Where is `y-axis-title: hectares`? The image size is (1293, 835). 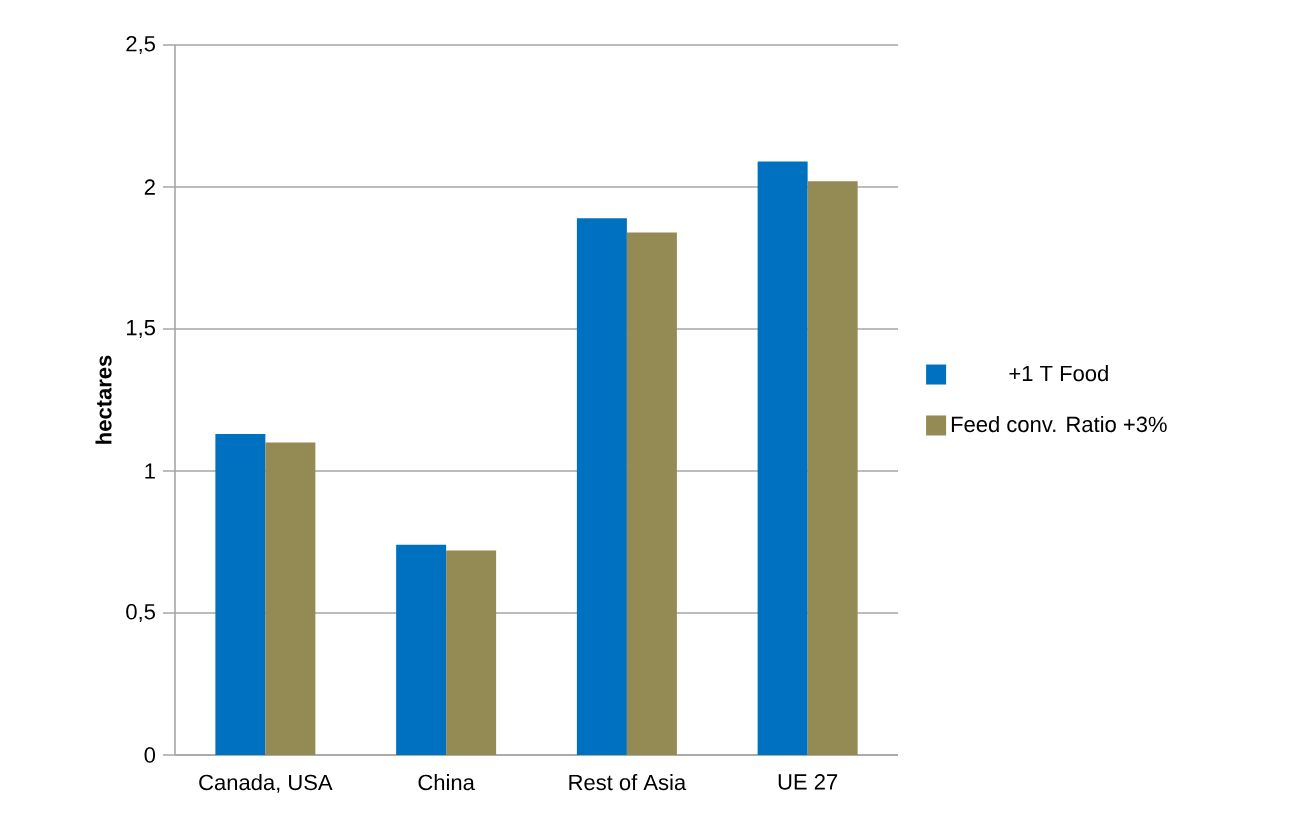 y-axis-title: hectares is located at coordinates (103, 399).